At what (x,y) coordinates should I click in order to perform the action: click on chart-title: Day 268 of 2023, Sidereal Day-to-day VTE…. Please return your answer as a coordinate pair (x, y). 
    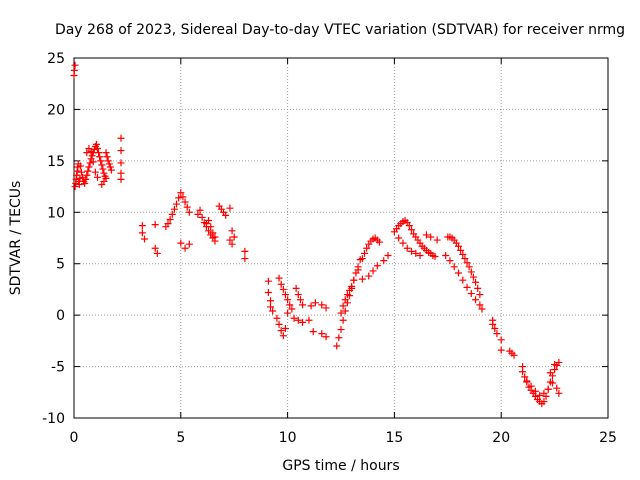
    Looking at the image, I should click on (340, 30).